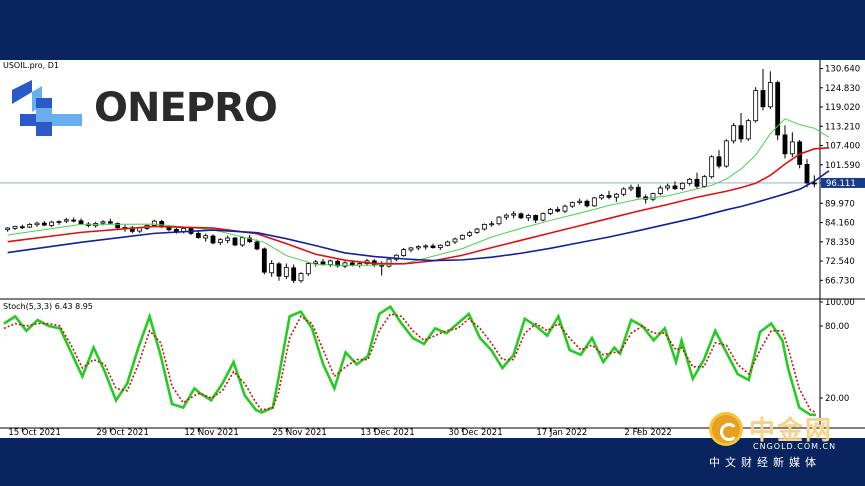 The height and width of the screenshot is (486, 865). Describe the element at coordinates (475, 433) in the screenshot. I see `time-tick-label: 30 Dec 2021` at that location.